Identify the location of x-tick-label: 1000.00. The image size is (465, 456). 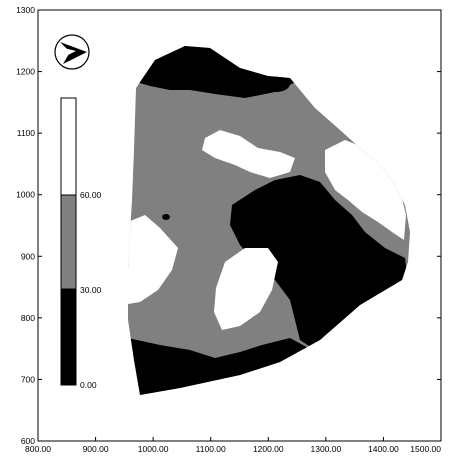
(153, 449).